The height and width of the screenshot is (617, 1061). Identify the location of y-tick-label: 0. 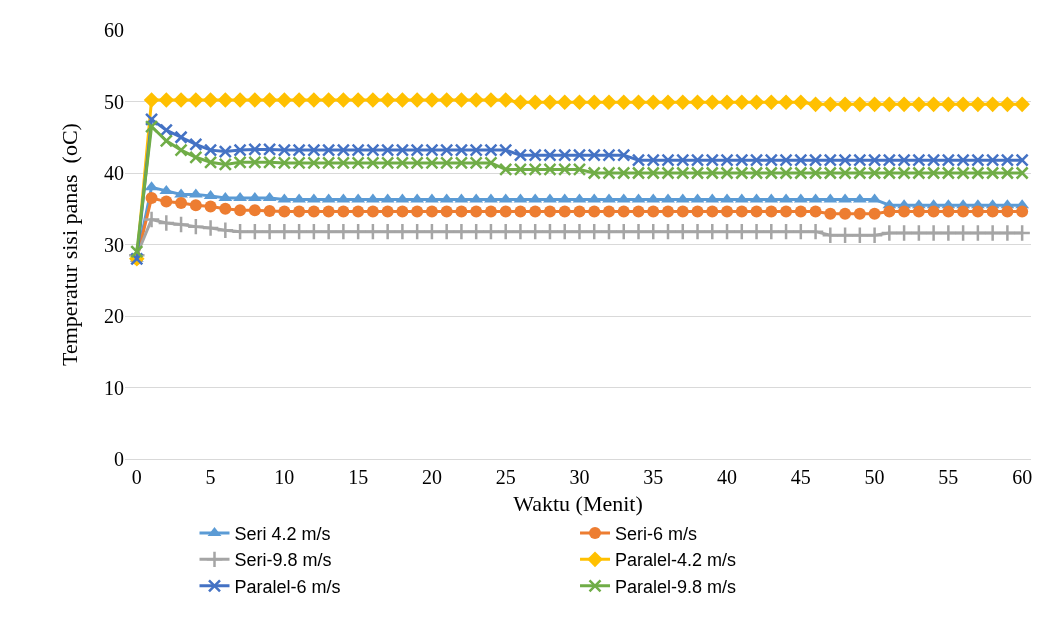
(119, 459).